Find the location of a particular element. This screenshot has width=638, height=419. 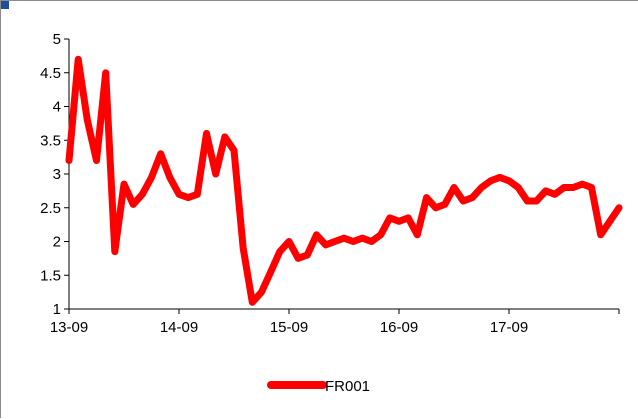

x-tick-label: 13-09 is located at coordinates (69, 327).